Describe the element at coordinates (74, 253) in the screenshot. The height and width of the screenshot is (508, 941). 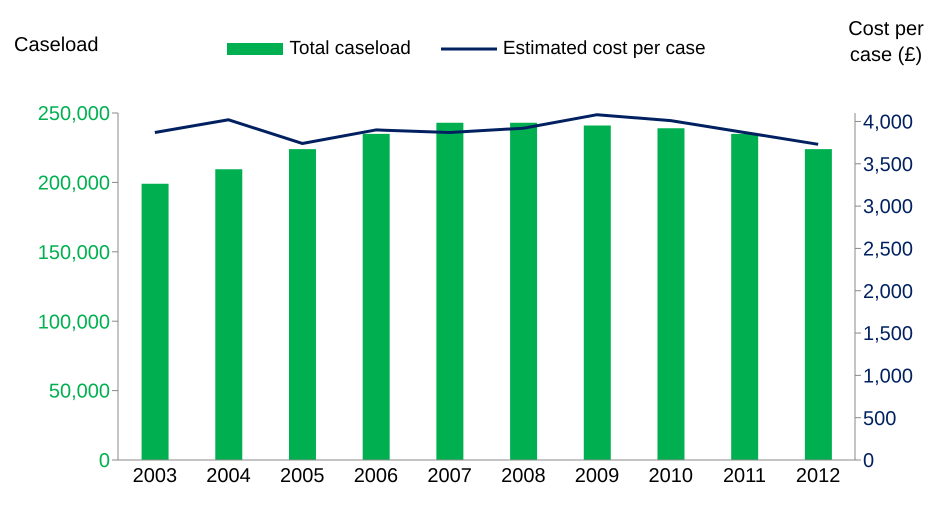
I see `y-tick-label: 150,000` at that location.